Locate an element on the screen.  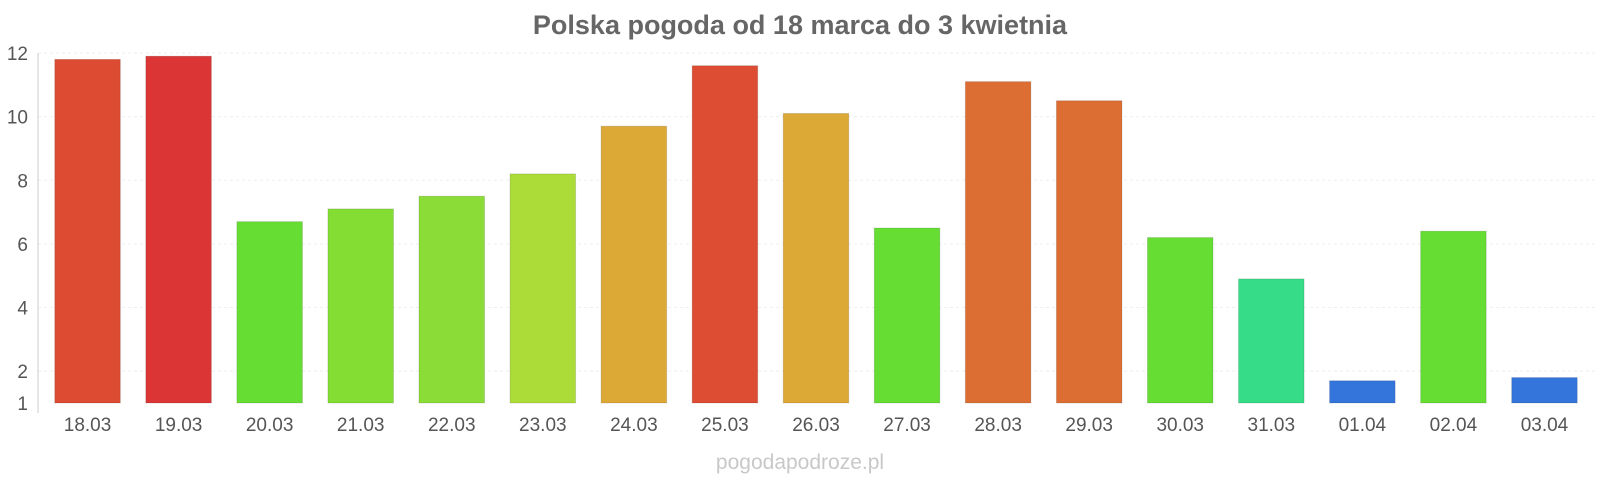
bar-23.03 is located at coordinates (543, 288).